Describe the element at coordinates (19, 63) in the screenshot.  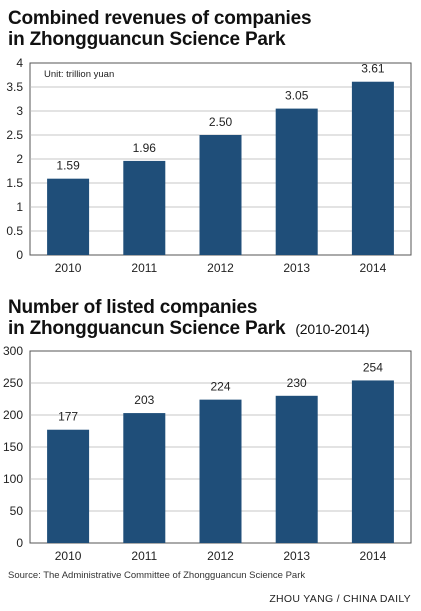
I see `y-tick-label: 4` at that location.